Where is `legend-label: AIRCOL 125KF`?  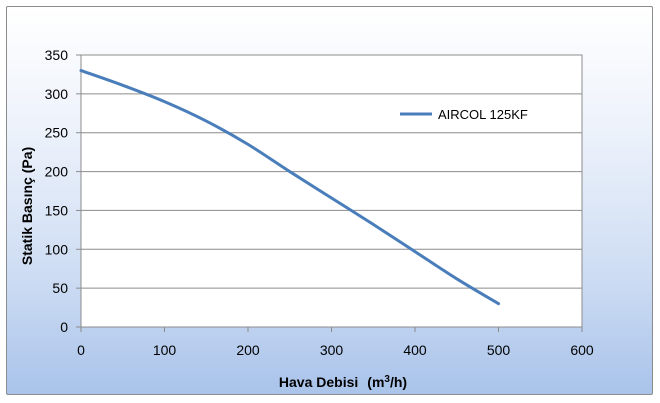
legend-label: AIRCOL 125KF is located at coordinates (483, 114).